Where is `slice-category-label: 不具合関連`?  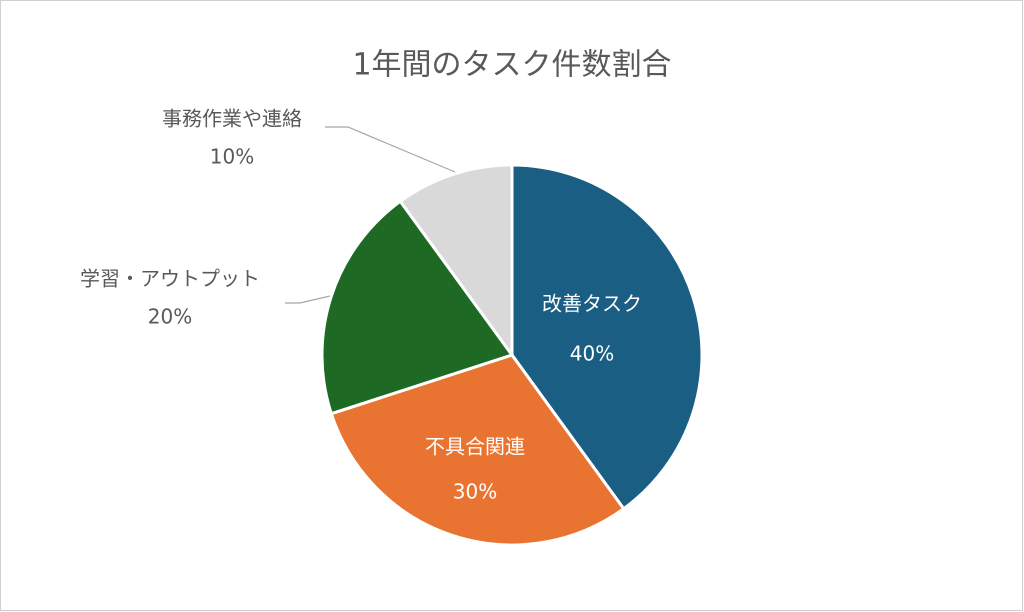 slice-category-label: 不具合関連 is located at coordinates (475, 447).